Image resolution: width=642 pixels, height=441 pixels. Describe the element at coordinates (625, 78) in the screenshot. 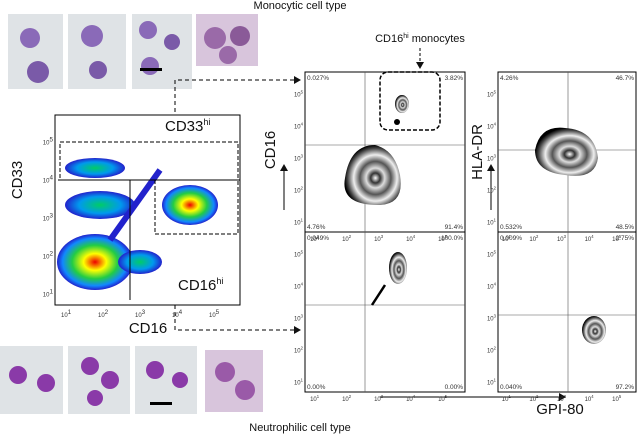

I see `quadrant-percent: 46.7%` at that location.